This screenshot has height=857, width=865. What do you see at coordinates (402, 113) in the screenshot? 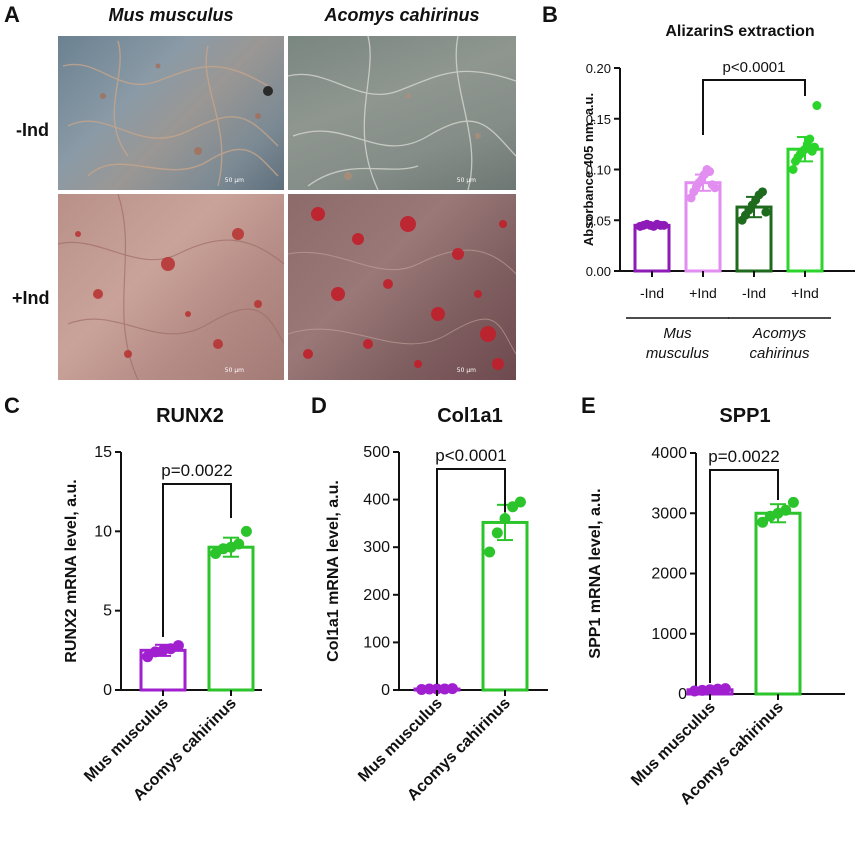
I see `micrograph-acomys-minus-ind: 50 µm` at bounding box center [402, 113].